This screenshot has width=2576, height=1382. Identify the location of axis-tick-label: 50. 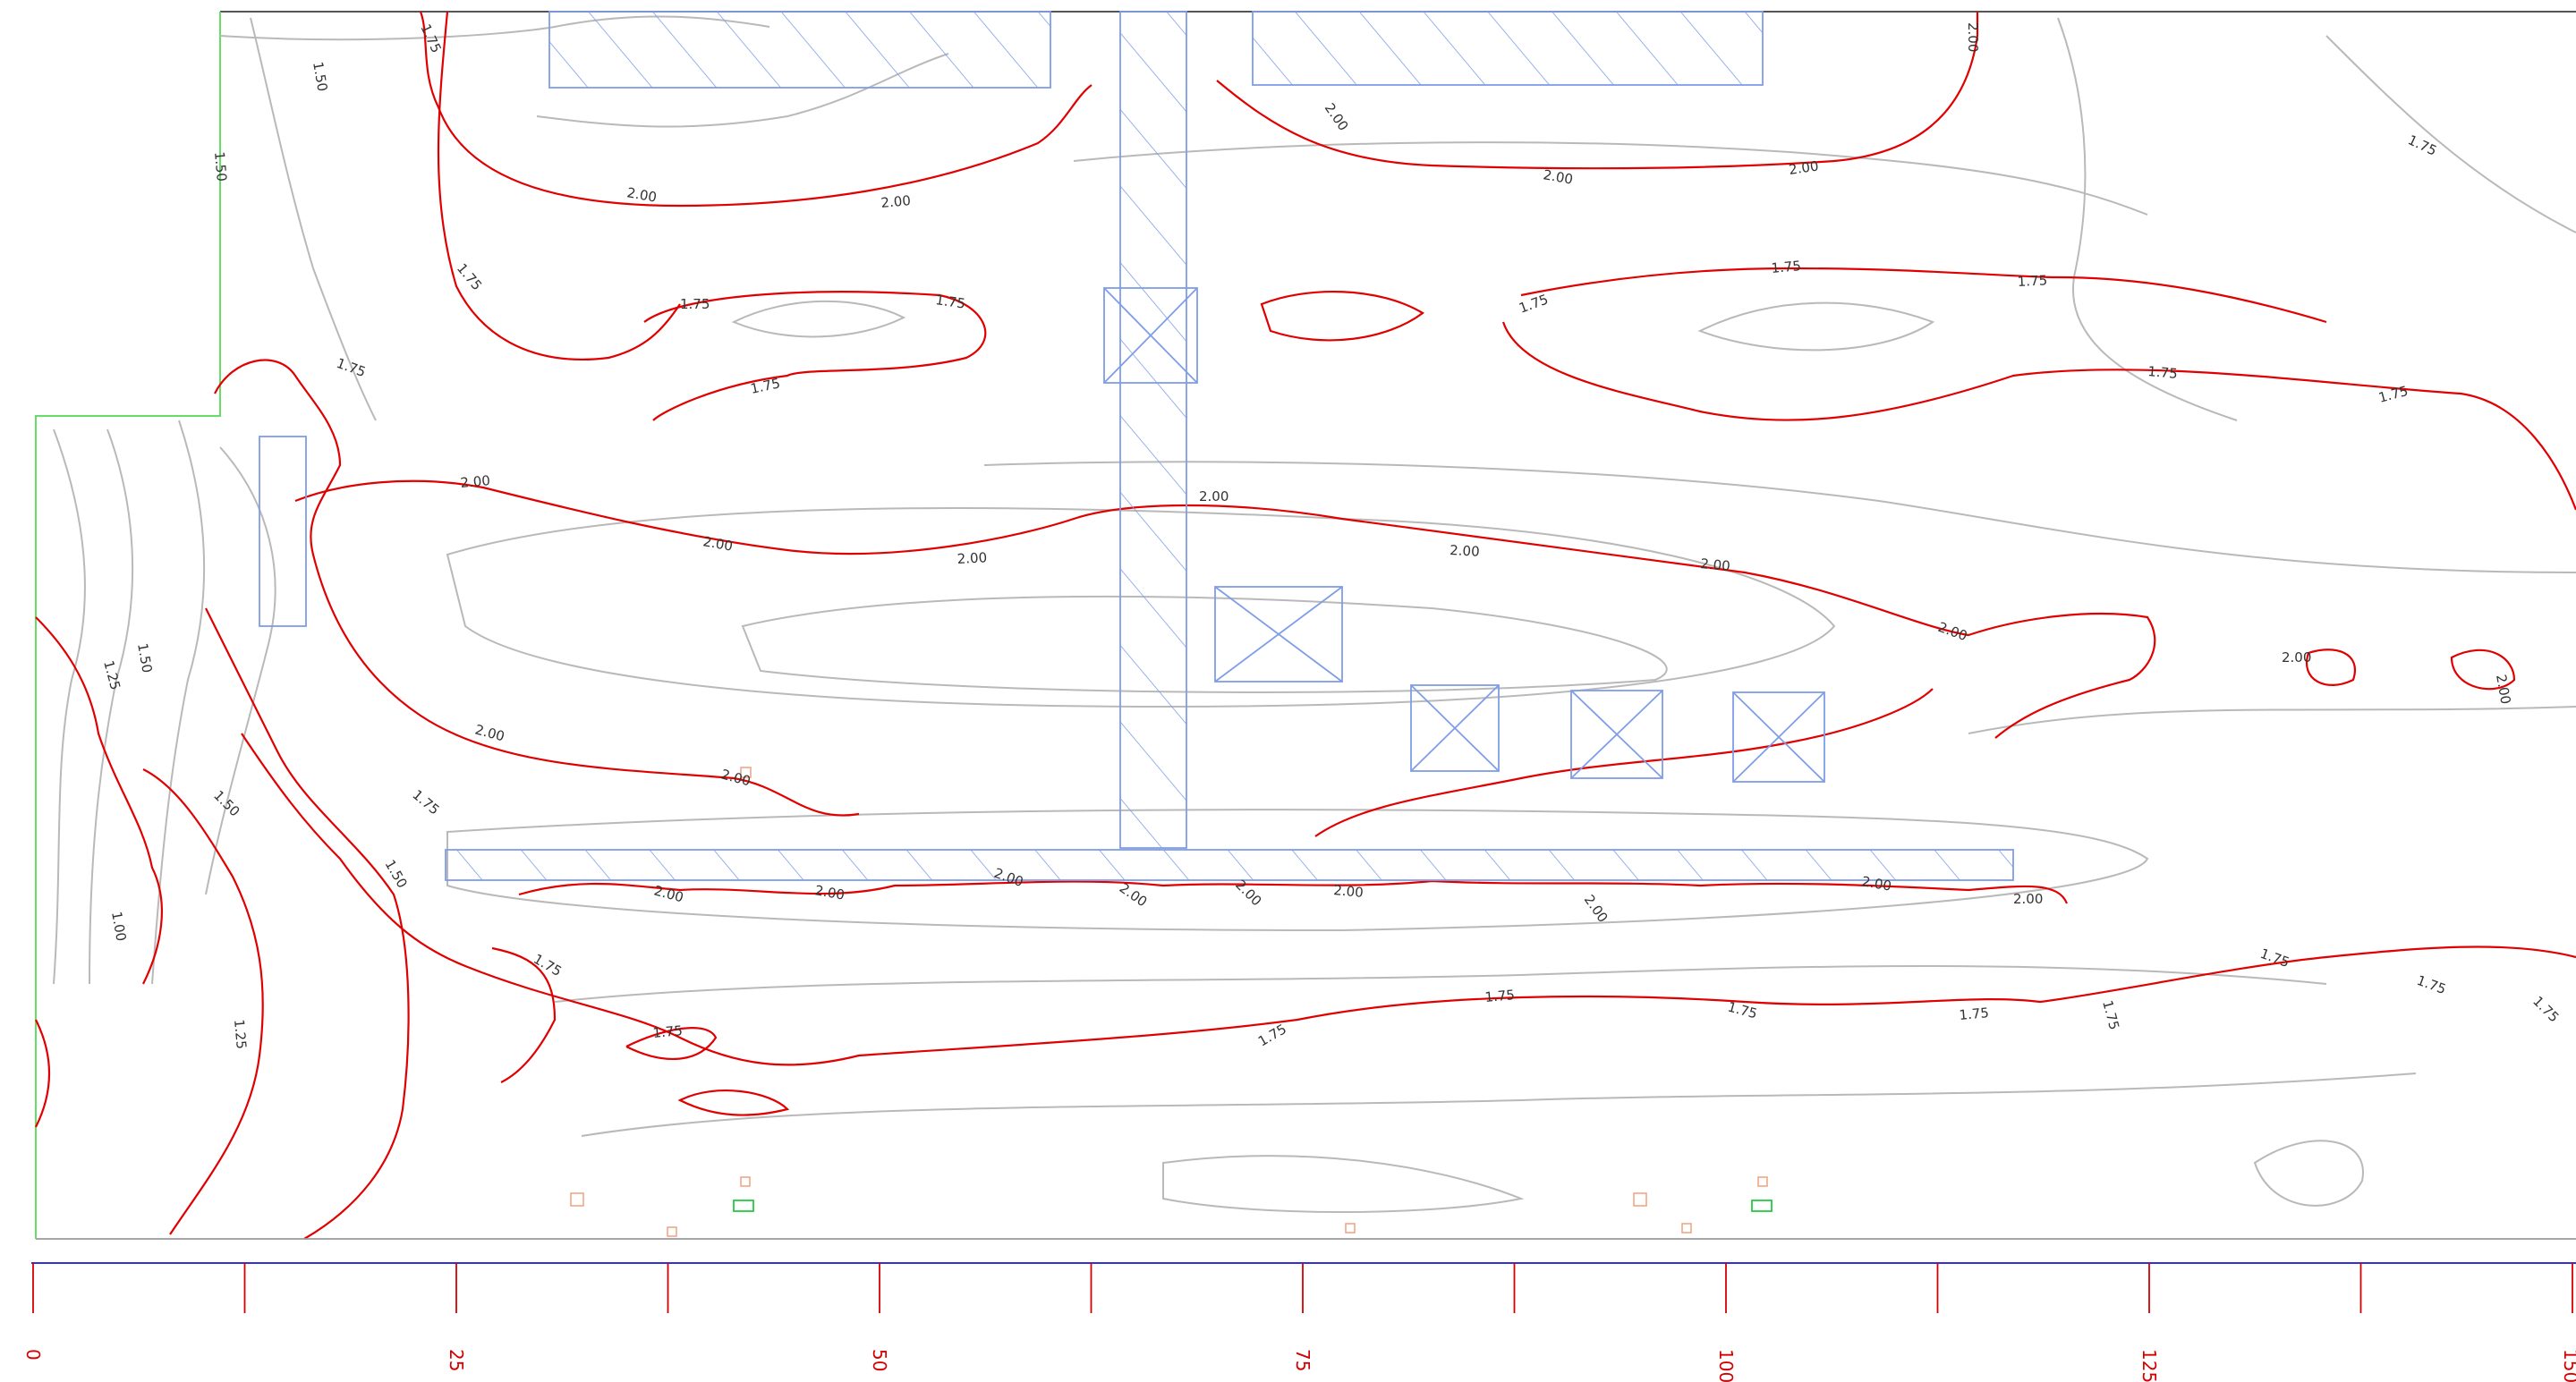
(879, 1360).